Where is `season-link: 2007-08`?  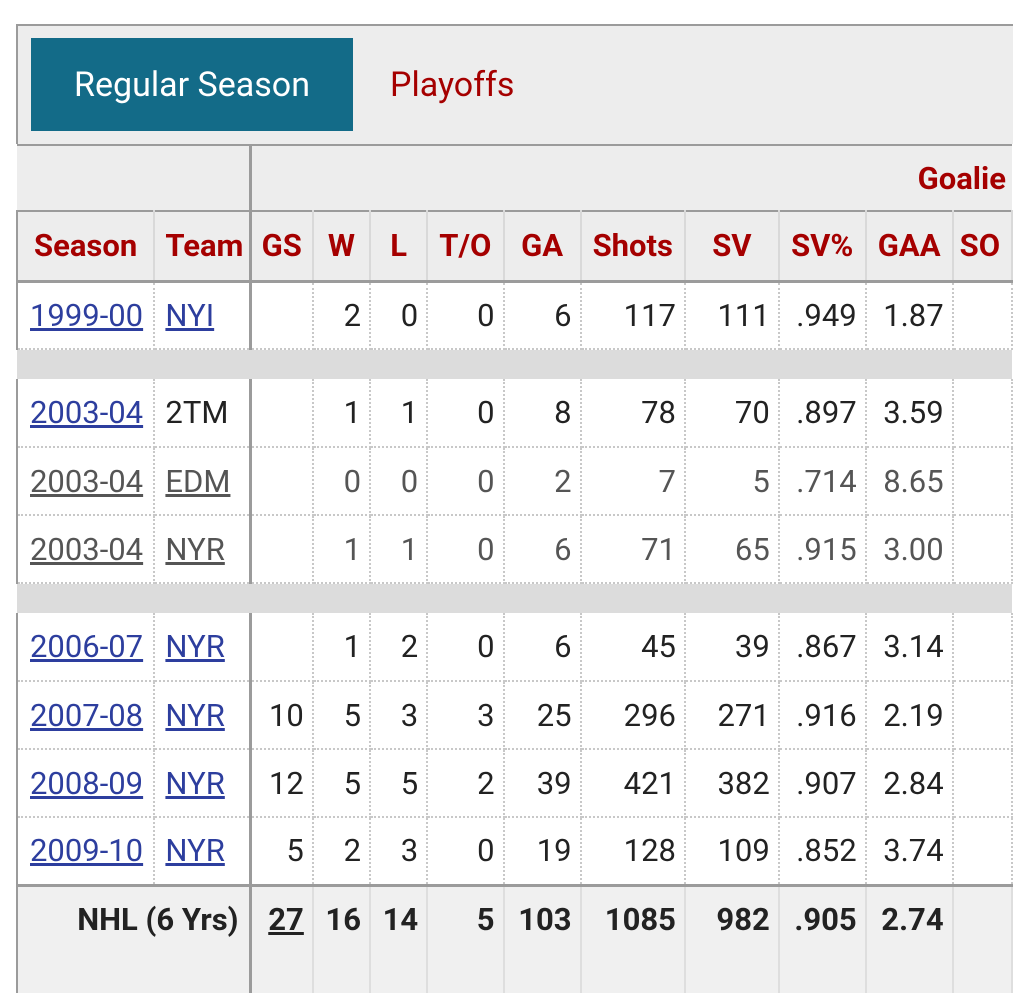 season-link: 2007-08 is located at coordinates (87, 715).